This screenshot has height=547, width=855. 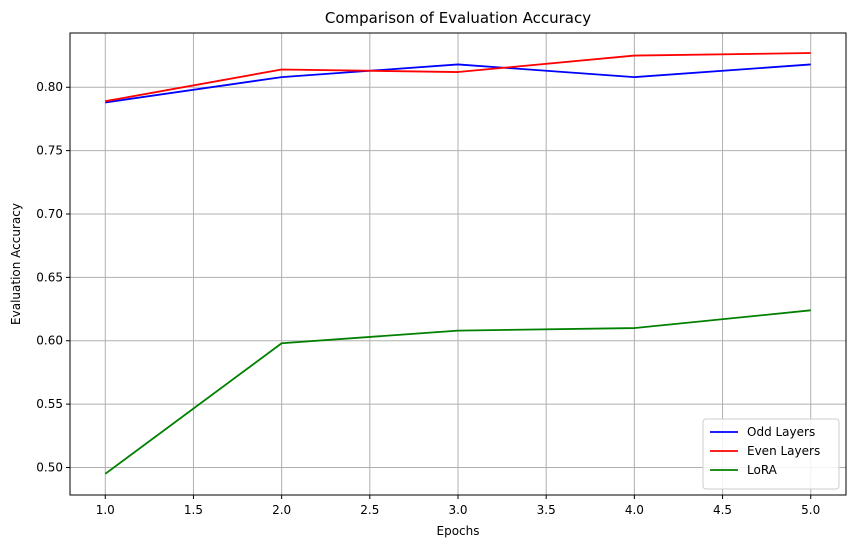 I want to click on x-tick-label: 1.5, so click(x=193, y=510).